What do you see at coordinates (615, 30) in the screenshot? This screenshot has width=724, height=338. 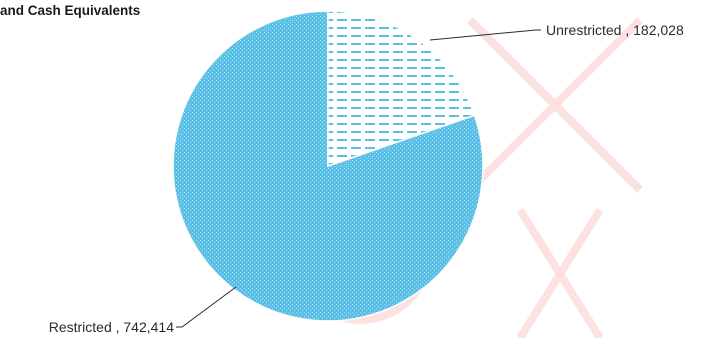 I see `data-label-unrestricted: Unrestricted , 182,028` at bounding box center [615, 30].